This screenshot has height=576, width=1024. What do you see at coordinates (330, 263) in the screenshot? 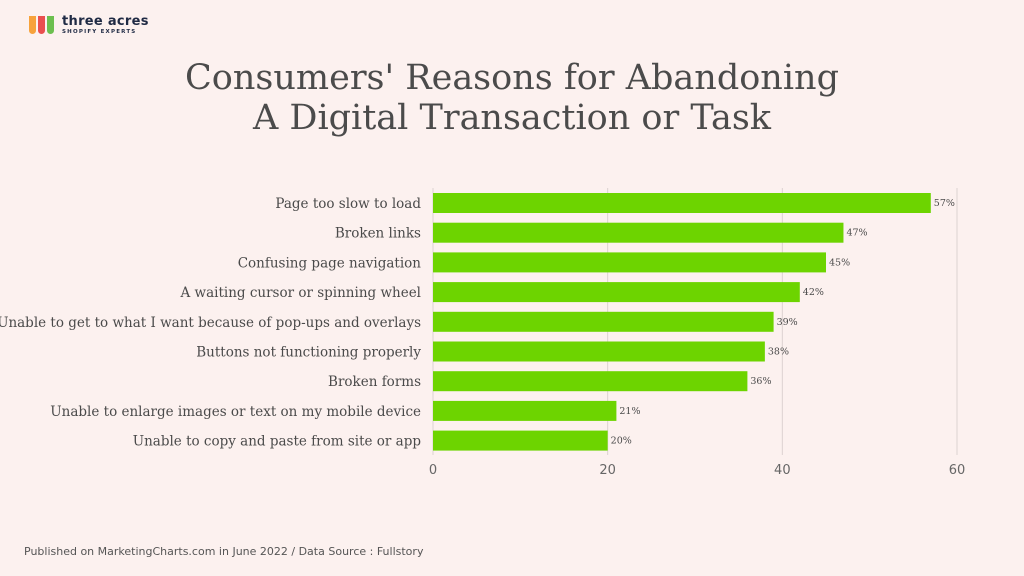
I see `category-label: Confusing page navigation` at bounding box center [330, 263].